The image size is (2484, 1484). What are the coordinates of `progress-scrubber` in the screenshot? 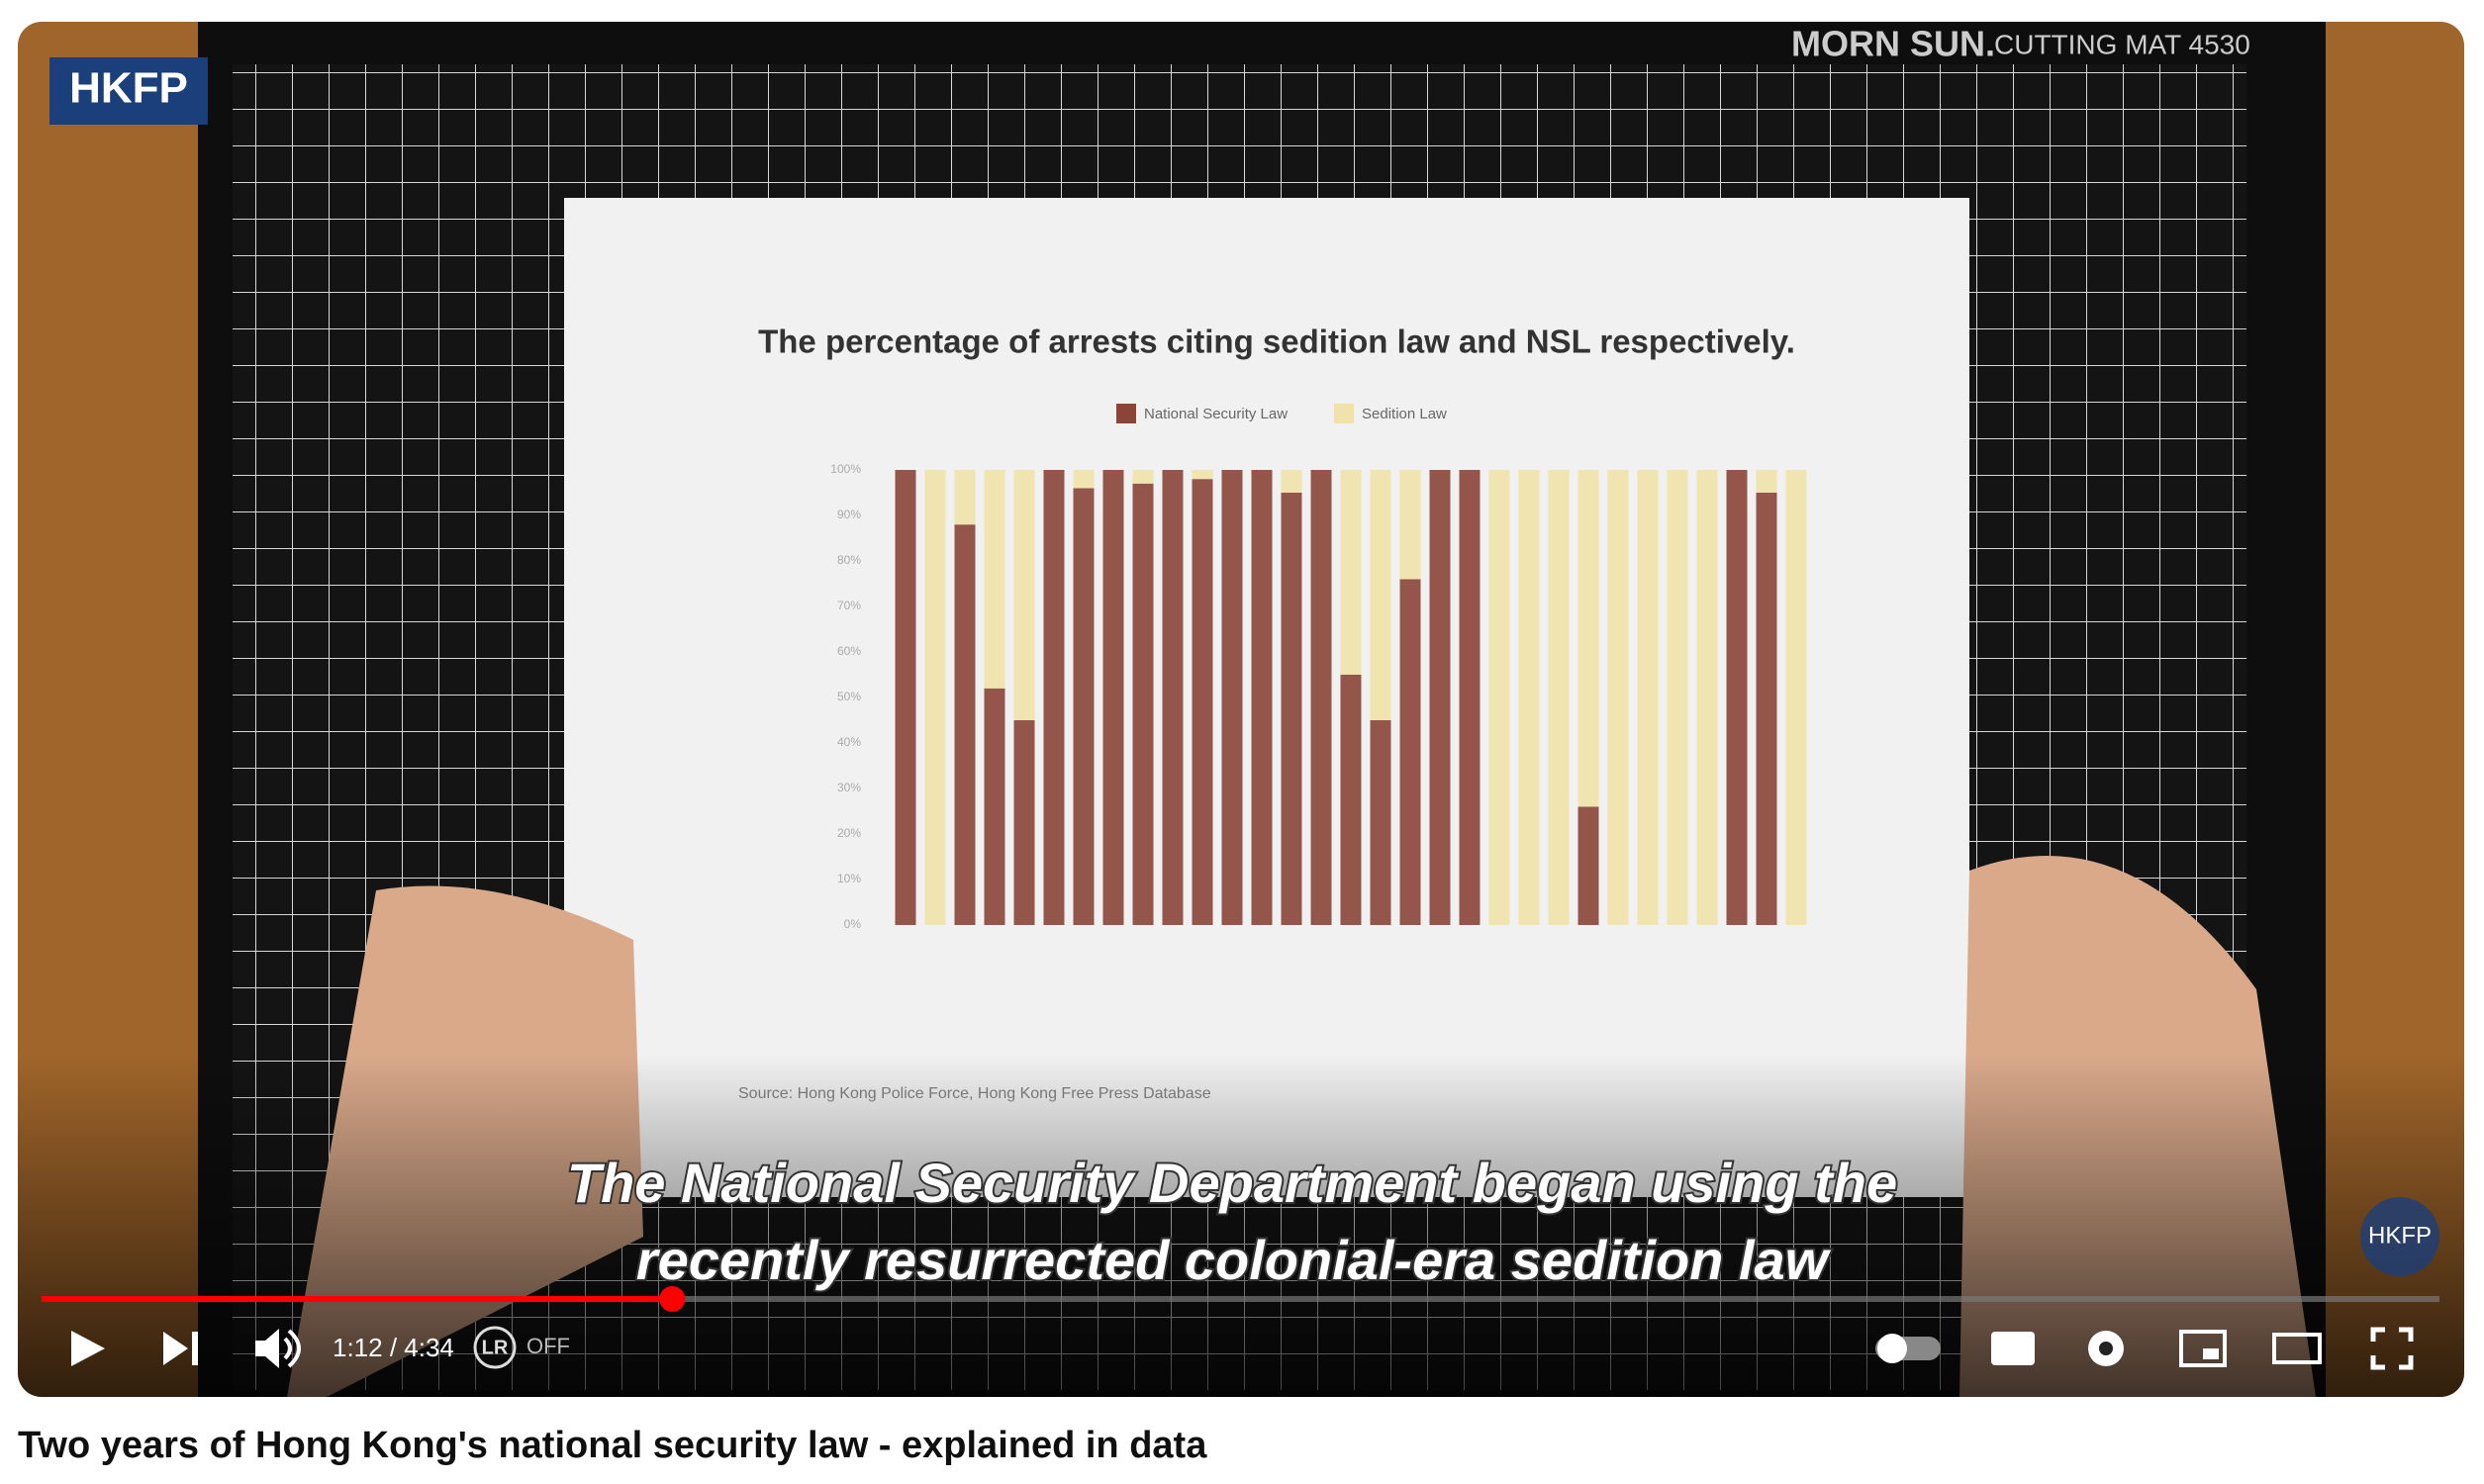 It's located at (672, 1299).